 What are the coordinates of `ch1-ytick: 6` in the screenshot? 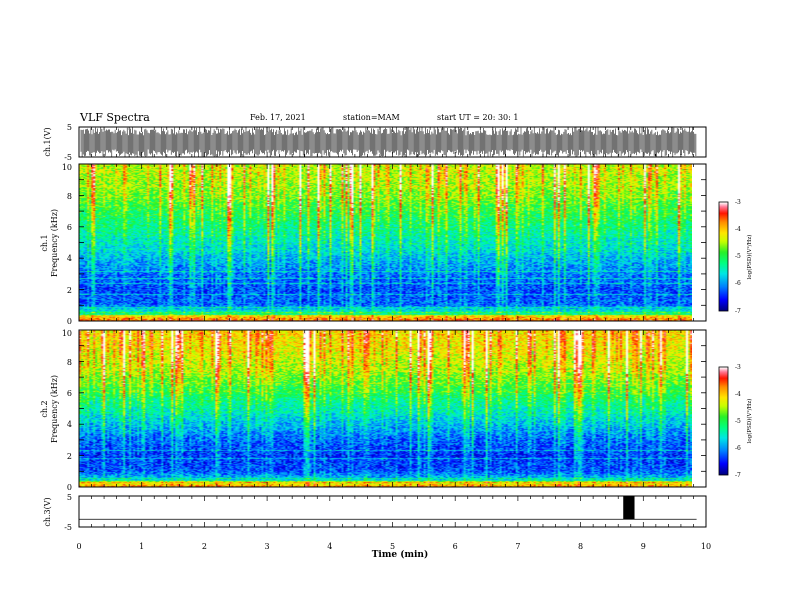 It's located at (69, 227).